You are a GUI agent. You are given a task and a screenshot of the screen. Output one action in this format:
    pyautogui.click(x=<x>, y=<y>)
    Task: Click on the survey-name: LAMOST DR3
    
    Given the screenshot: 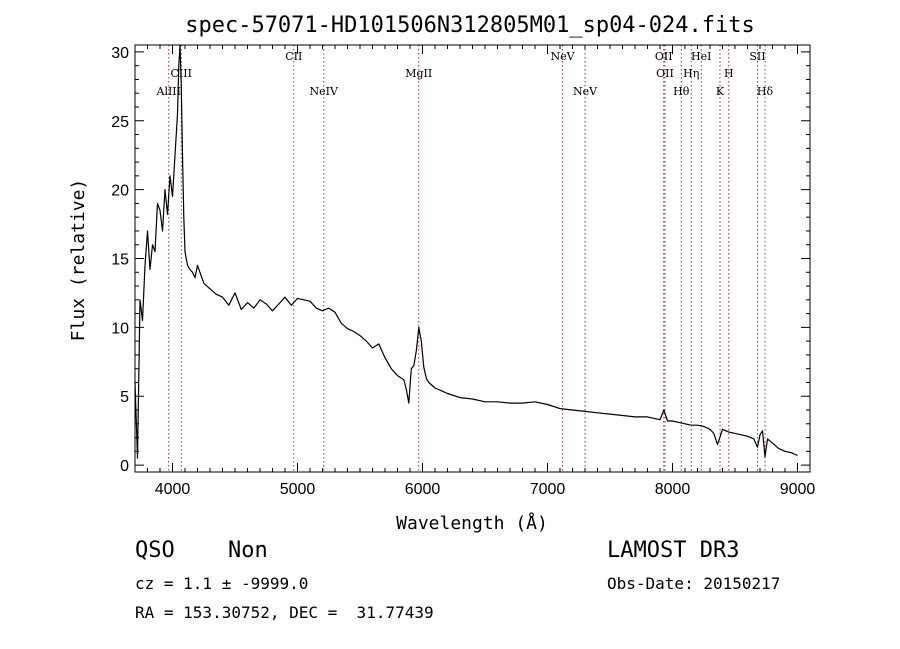 What is the action you would take?
    pyautogui.click(x=673, y=550)
    